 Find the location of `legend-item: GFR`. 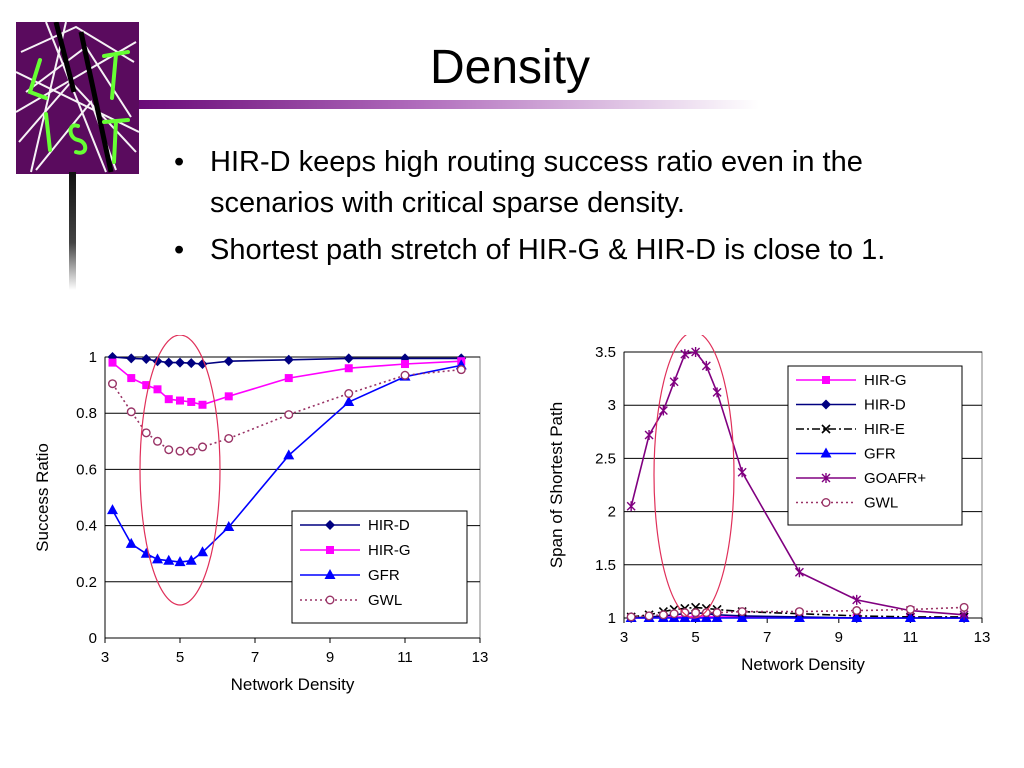

legend-item: GFR is located at coordinates (846, 454).